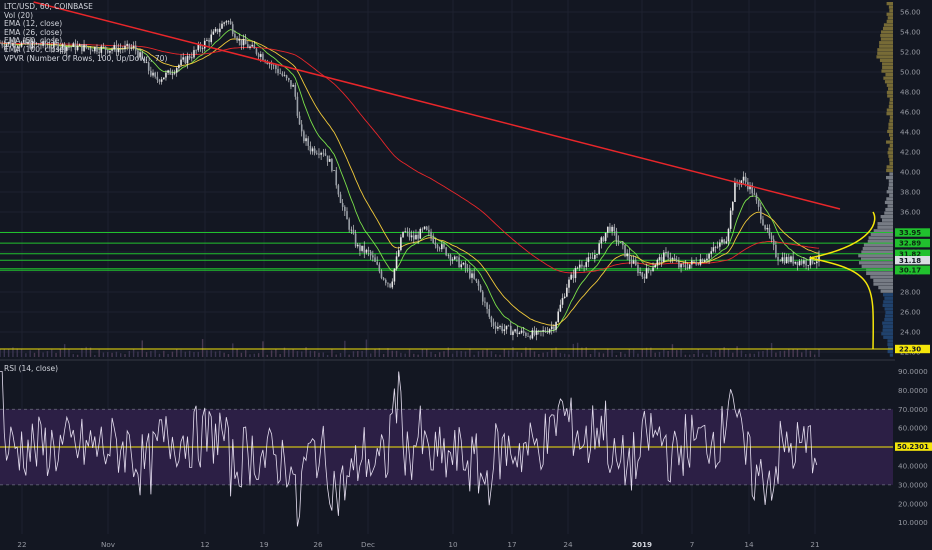  I want to click on price-tick-label: 26.00, so click(910, 312).